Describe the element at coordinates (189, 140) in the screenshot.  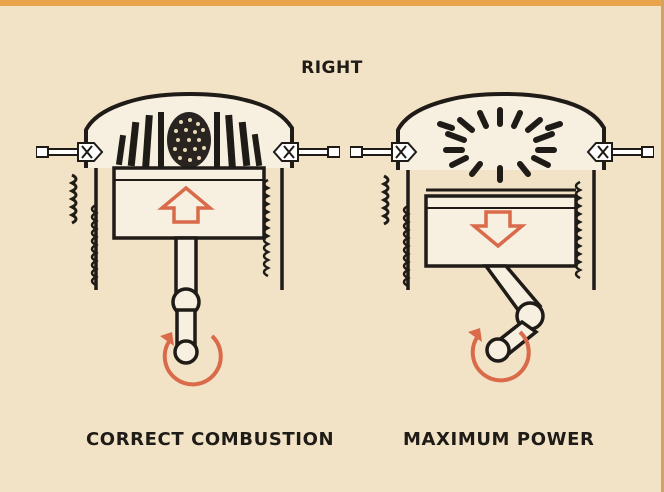
I see `dotted-flame-core` at that location.